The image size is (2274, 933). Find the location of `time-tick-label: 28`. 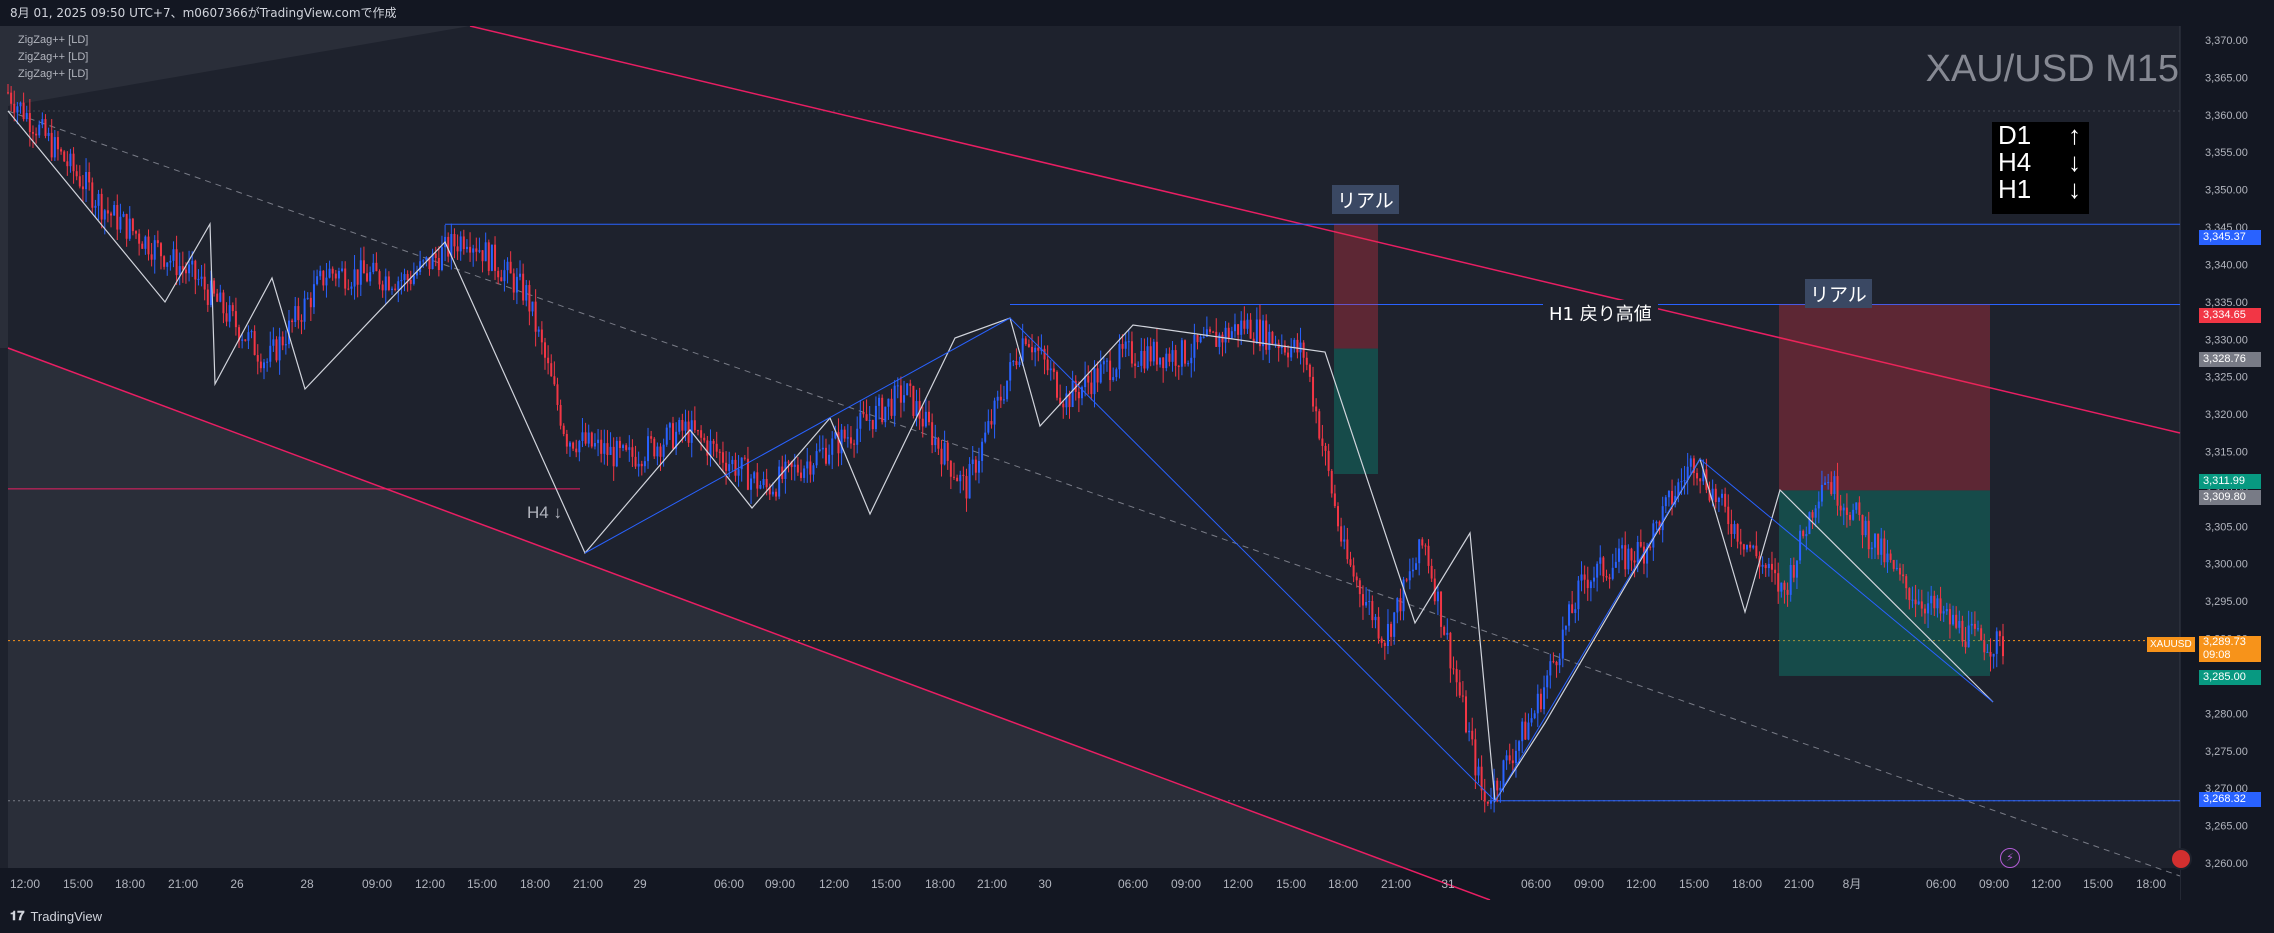

time-tick-label: 28 is located at coordinates (307, 884).